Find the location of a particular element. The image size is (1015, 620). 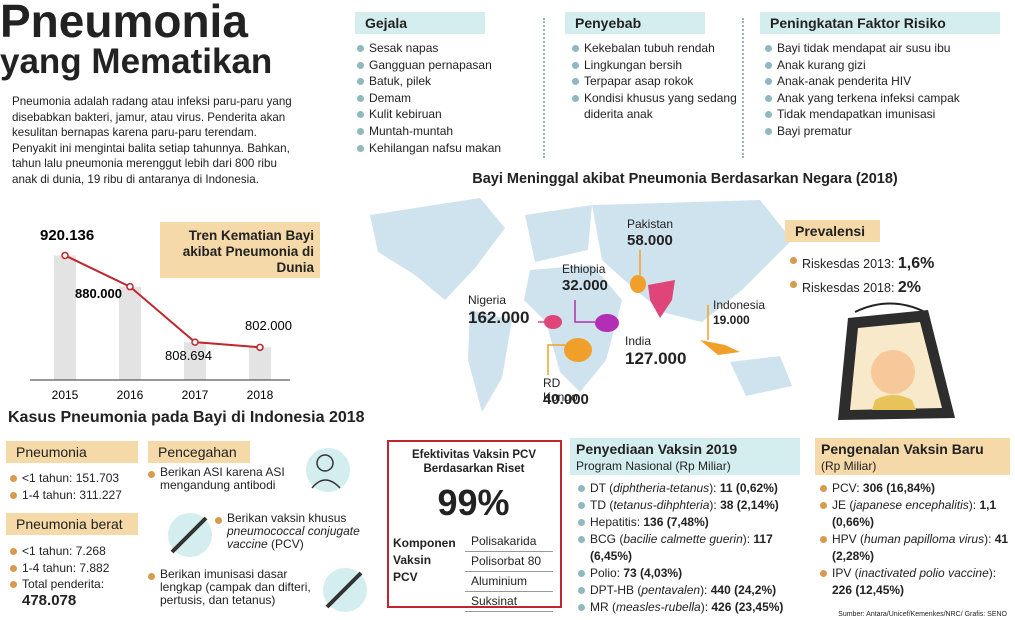

highlights is located at coordinates (639, 312).